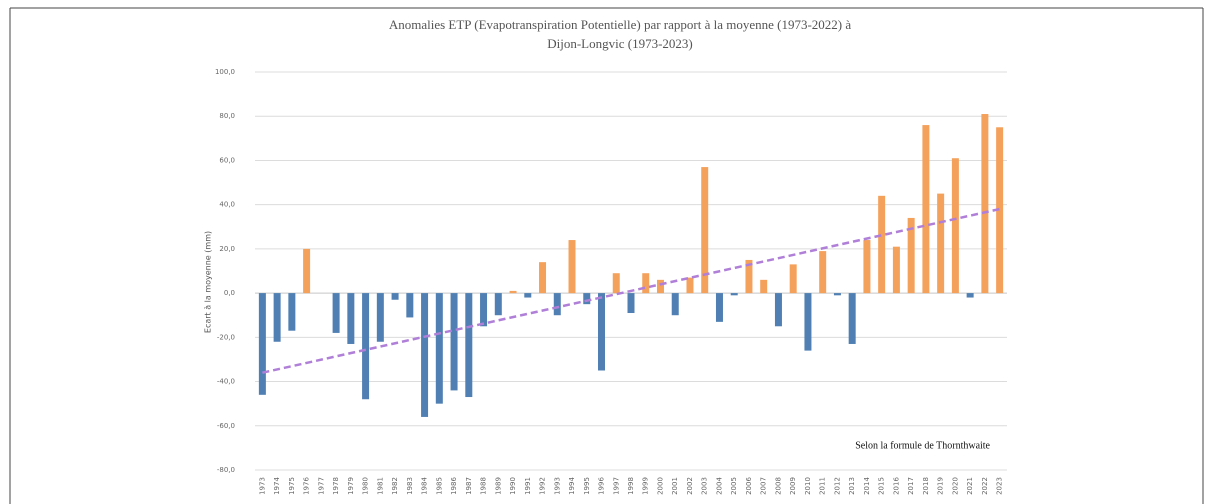  I want to click on x-tick-label: 2012, so click(837, 486).